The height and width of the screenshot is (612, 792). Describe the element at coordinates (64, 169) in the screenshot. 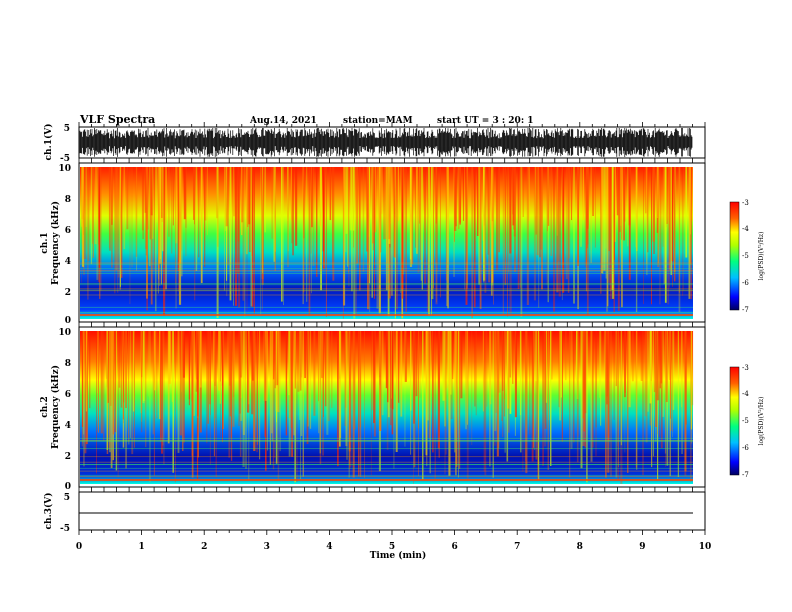

I see `spec1-ytick-10: 10` at that location.